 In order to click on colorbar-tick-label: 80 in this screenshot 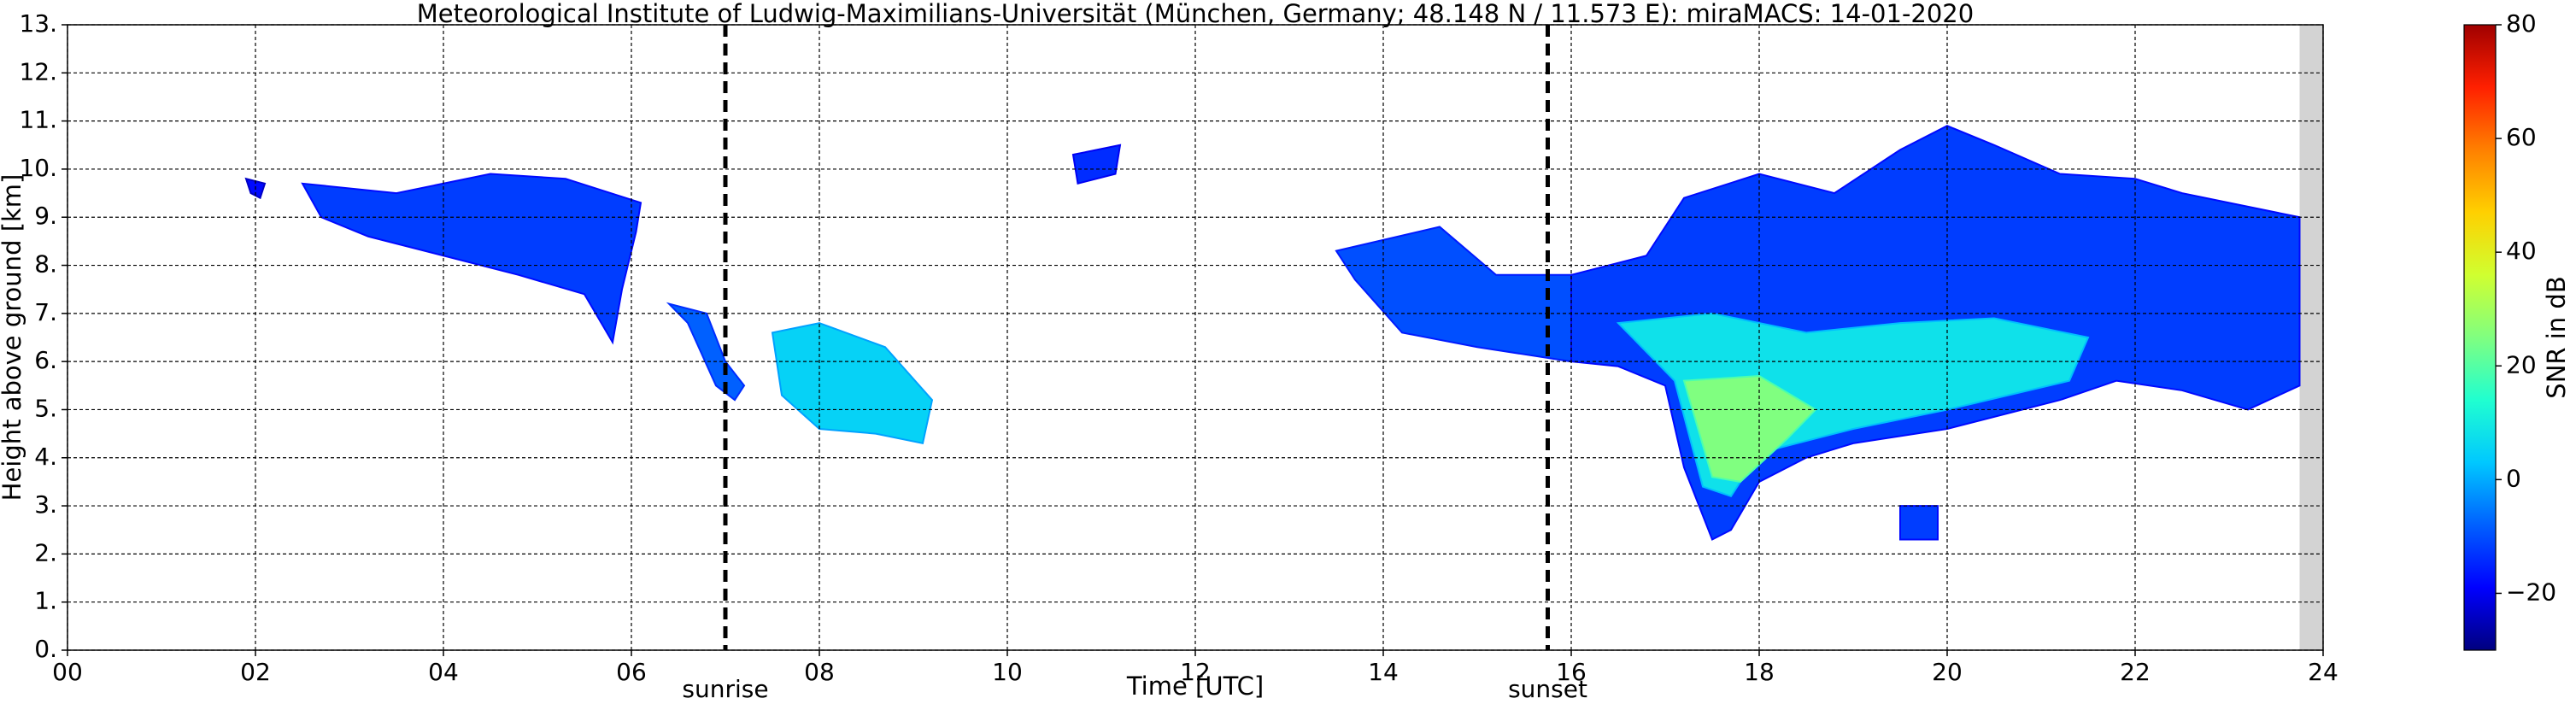, I will do `click(2521, 23)`.